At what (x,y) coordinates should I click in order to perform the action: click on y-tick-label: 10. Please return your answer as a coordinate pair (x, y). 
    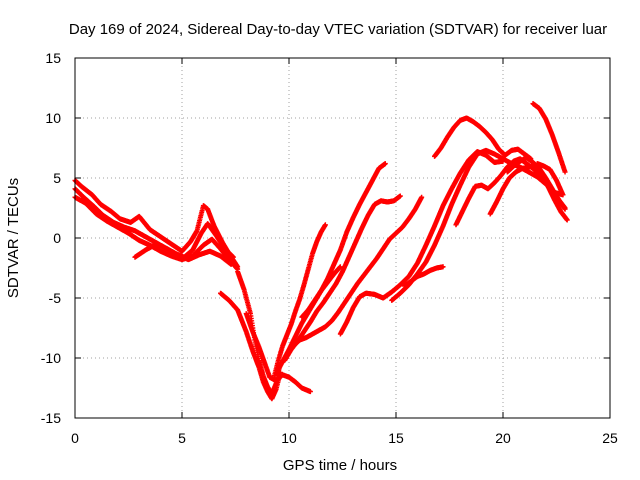
    Looking at the image, I should click on (53, 118).